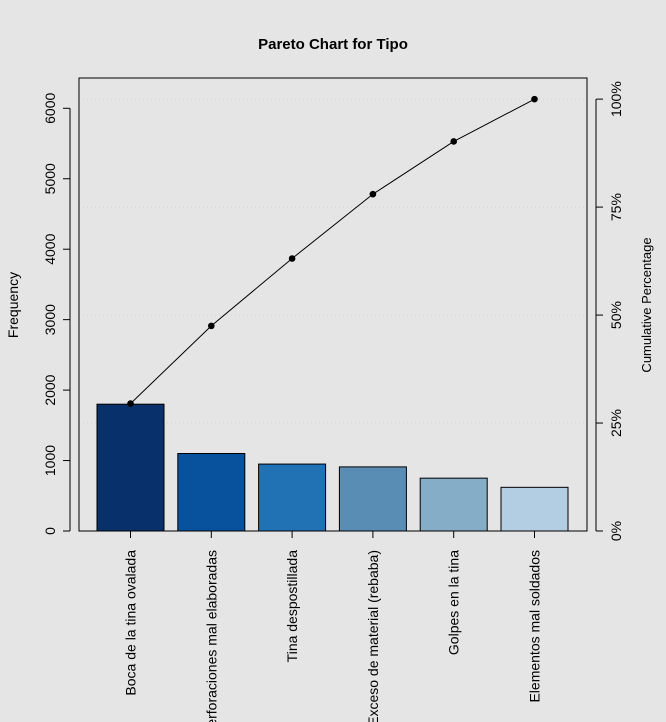  What do you see at coordinates (50, 531) in the screenshot?
I see `left-tick-label: 0` at bounding box center [50, 531].